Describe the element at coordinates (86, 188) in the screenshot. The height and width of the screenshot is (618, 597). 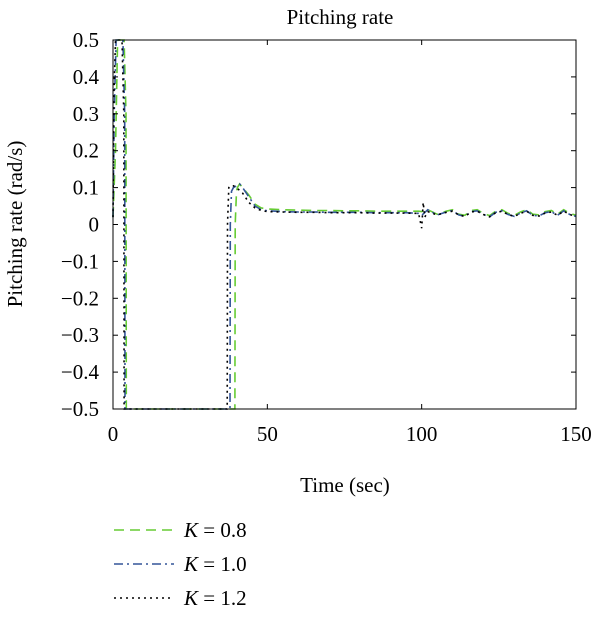
I see `y-tick-label: 0.1` at that location.